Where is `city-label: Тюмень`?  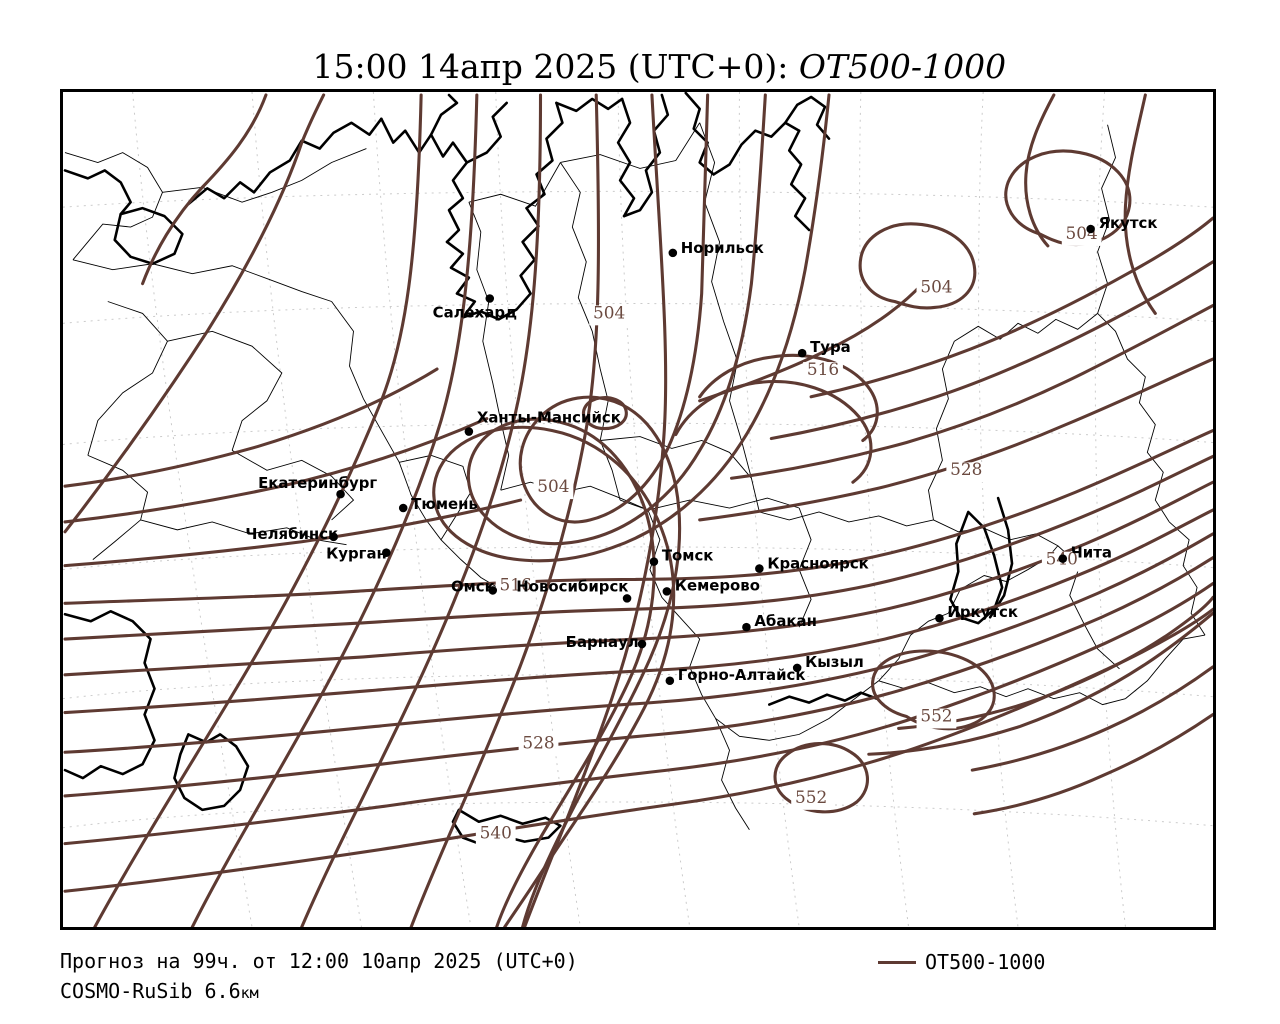
city-label: Тюмень is located at coordinates (444, 504).